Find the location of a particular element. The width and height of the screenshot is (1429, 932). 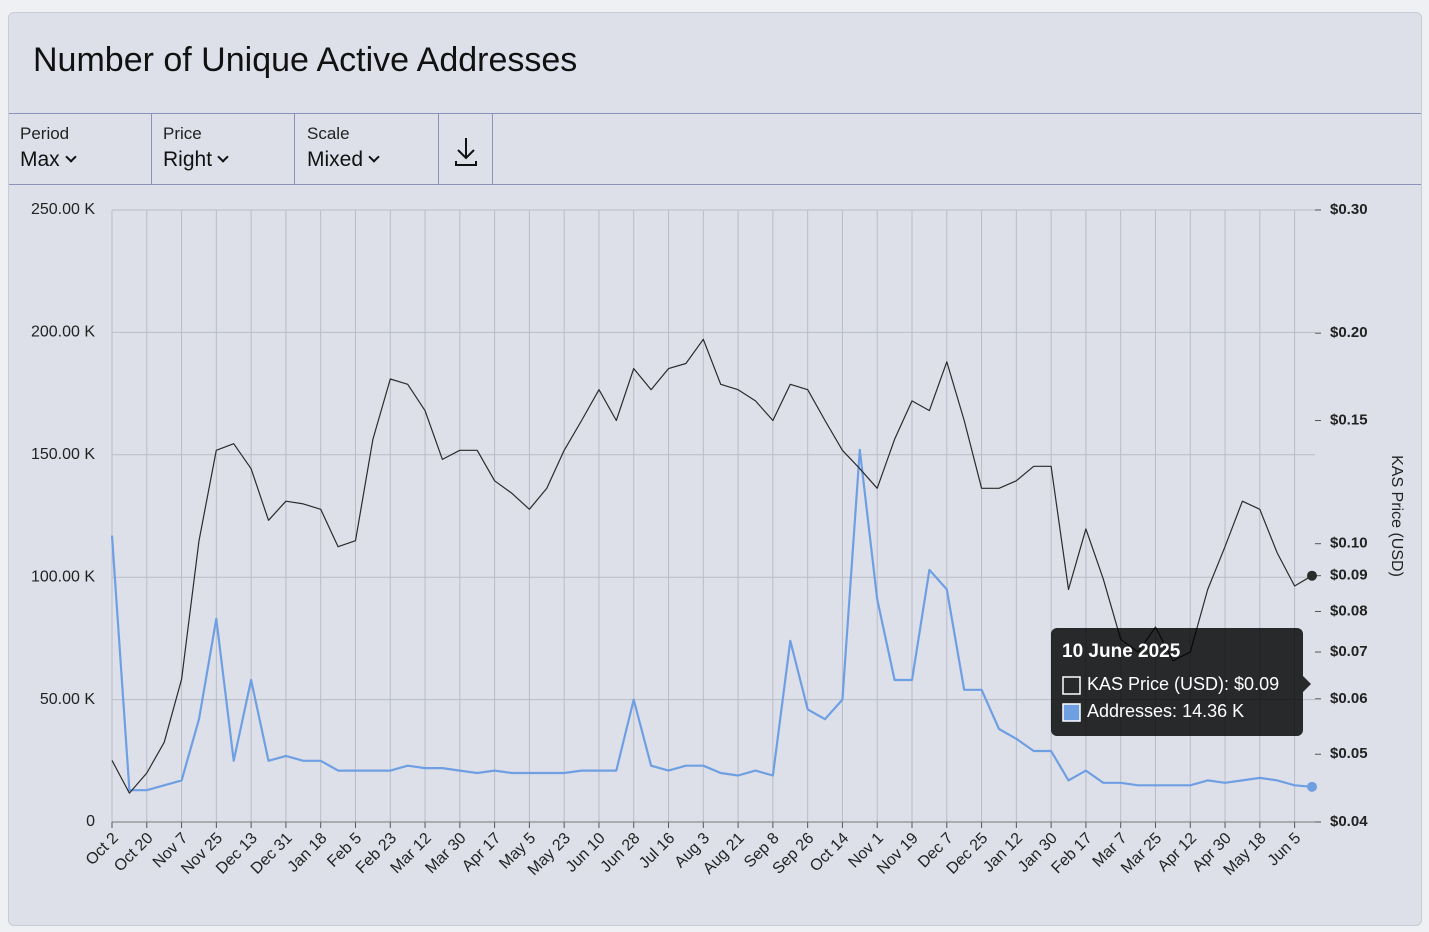

y2-tick-label: $0.07 is located at coordinates (1349, 651).